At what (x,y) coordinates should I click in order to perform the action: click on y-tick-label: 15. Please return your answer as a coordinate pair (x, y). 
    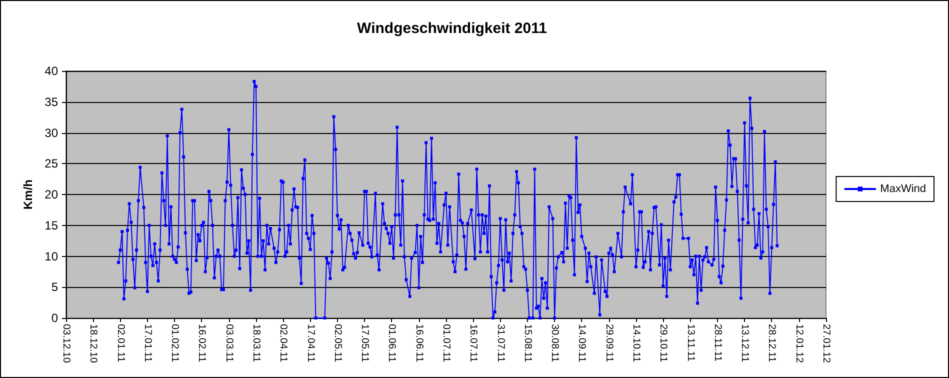
    Looking at the image, I should click on (51, 225).